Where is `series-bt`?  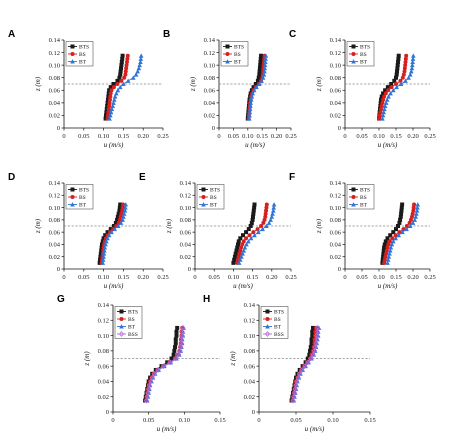 series-bt is located at coordinates (256, 233).